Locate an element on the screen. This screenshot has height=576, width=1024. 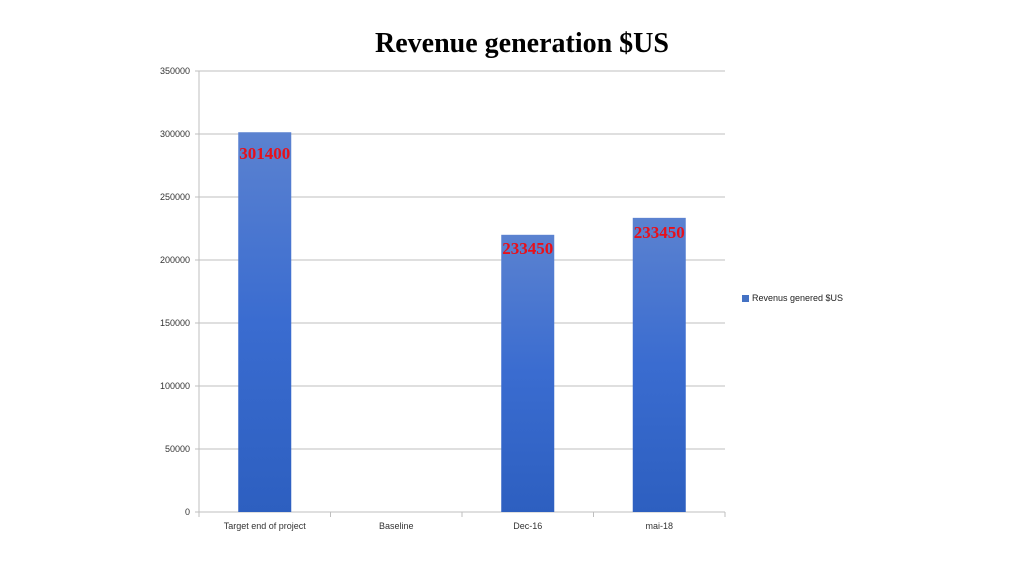
y-tick-label: 250000 is located at coordinates (175, 197).